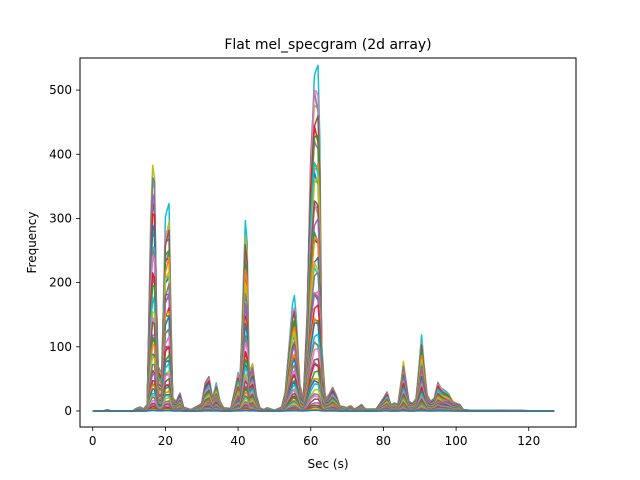 The height and width of the screenshot is (480, 640). I want to click on x-tick-label: 0, so click(93, 441).